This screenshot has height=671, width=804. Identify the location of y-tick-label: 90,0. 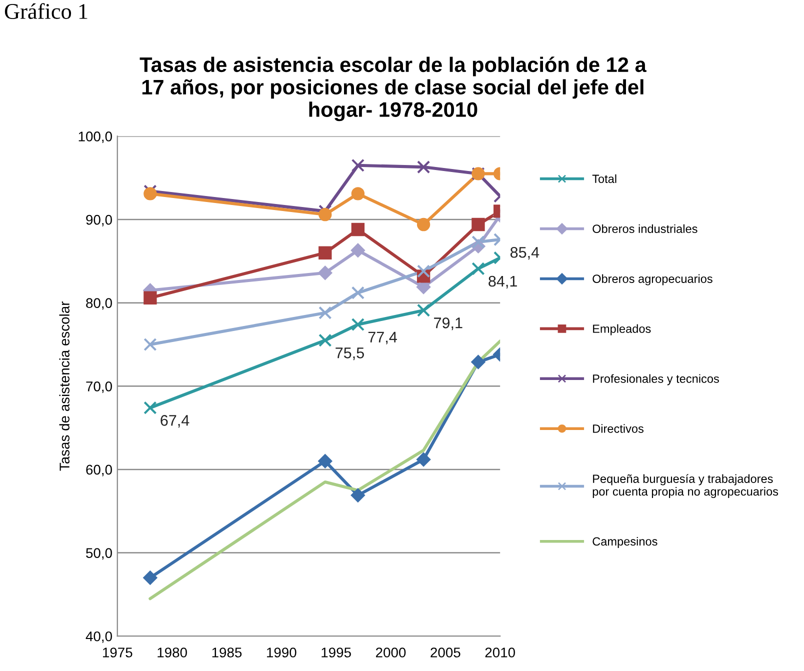
(99, 220).